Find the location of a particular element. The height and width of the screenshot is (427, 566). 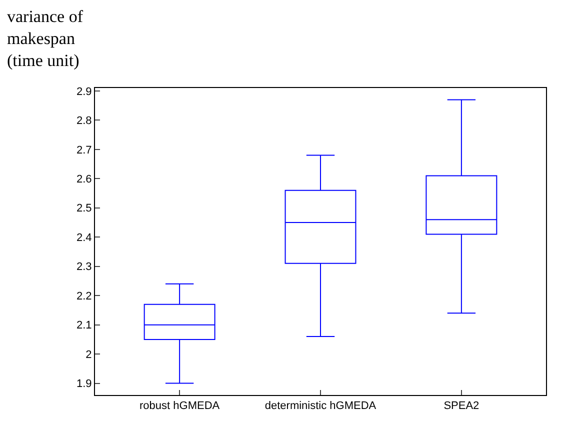

y-tick-label: 2.4 is located at coordinates (84, 238).